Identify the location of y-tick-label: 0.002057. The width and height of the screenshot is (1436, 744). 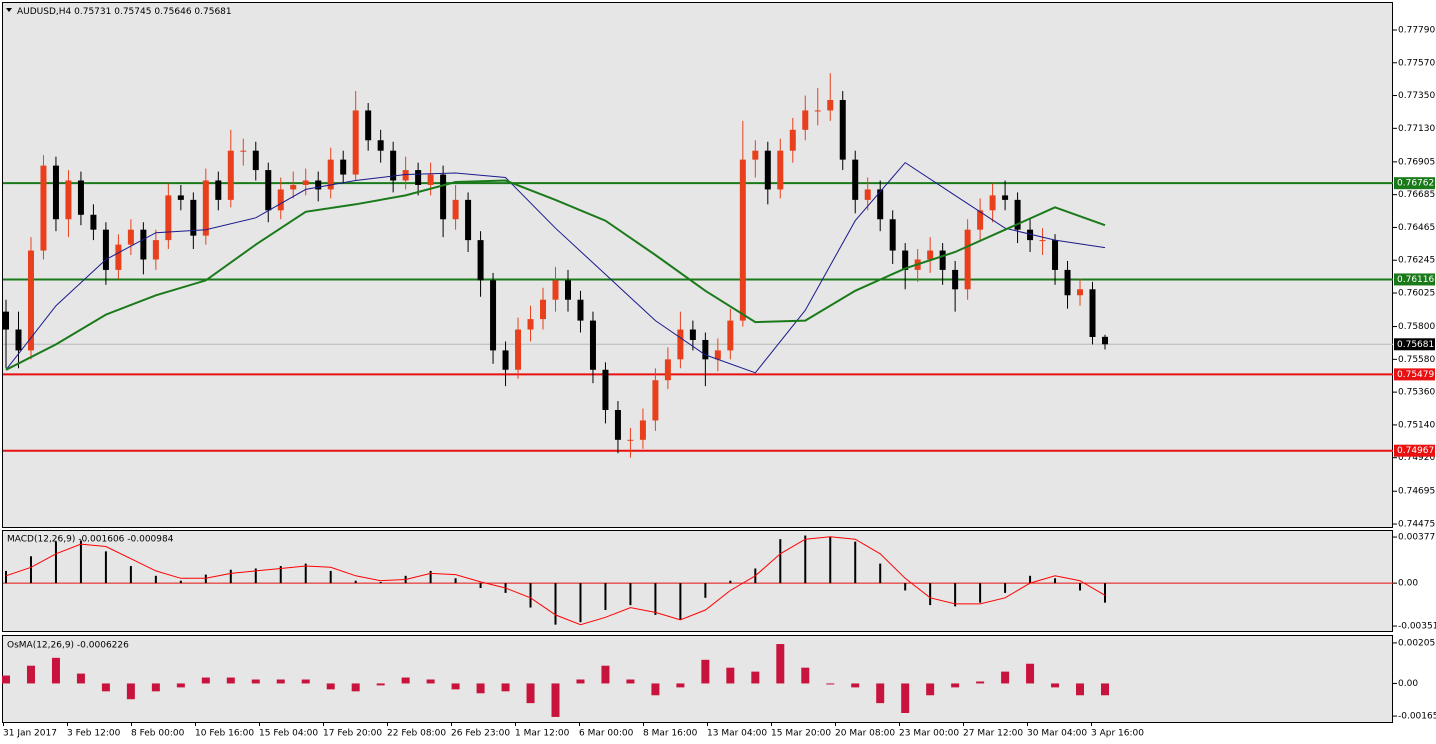
(1417, 643).